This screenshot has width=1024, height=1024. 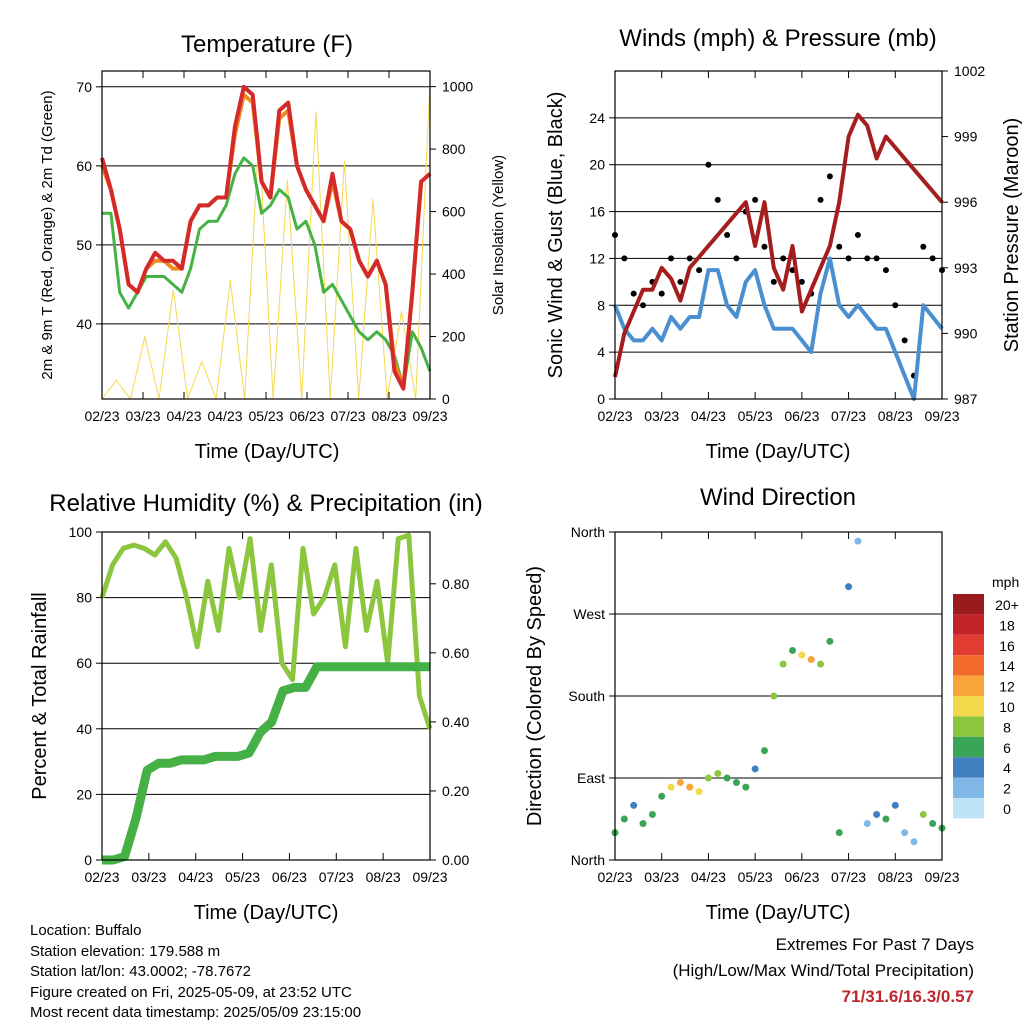 What do you see at coordinates (874, 944) in the screenshot?
I see `extremes-title: Extremes For Past 7 Days` at bounding box center [874, 944].